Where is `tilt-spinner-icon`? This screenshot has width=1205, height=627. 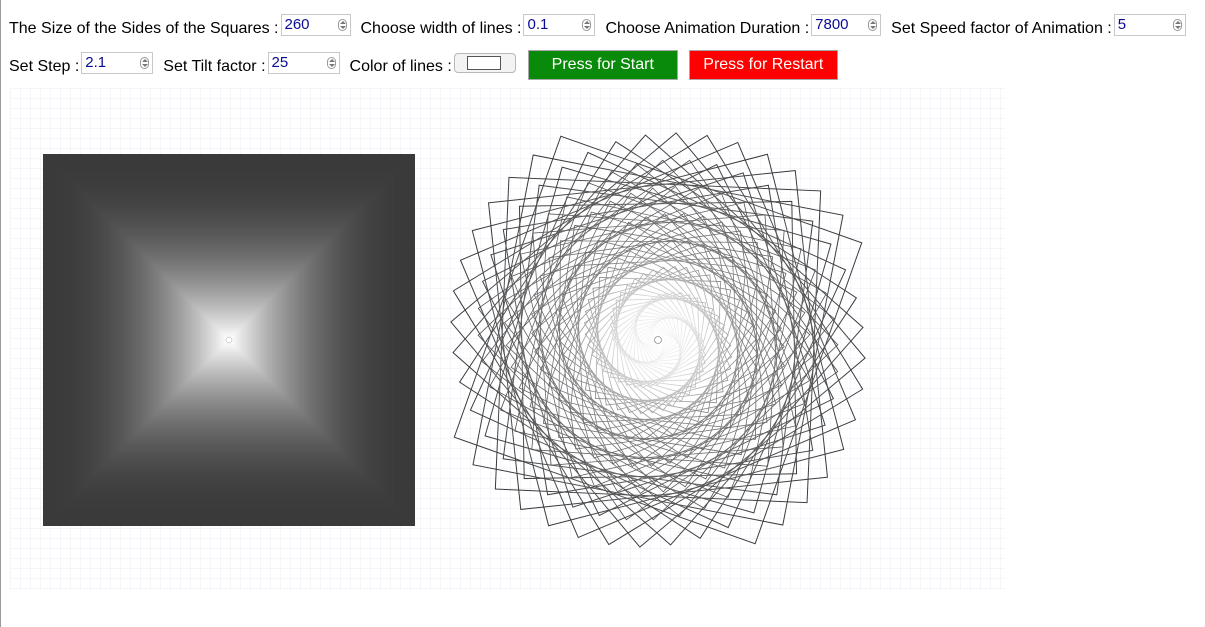
tilt-spinner-icon is located at coordinates (331, 63).